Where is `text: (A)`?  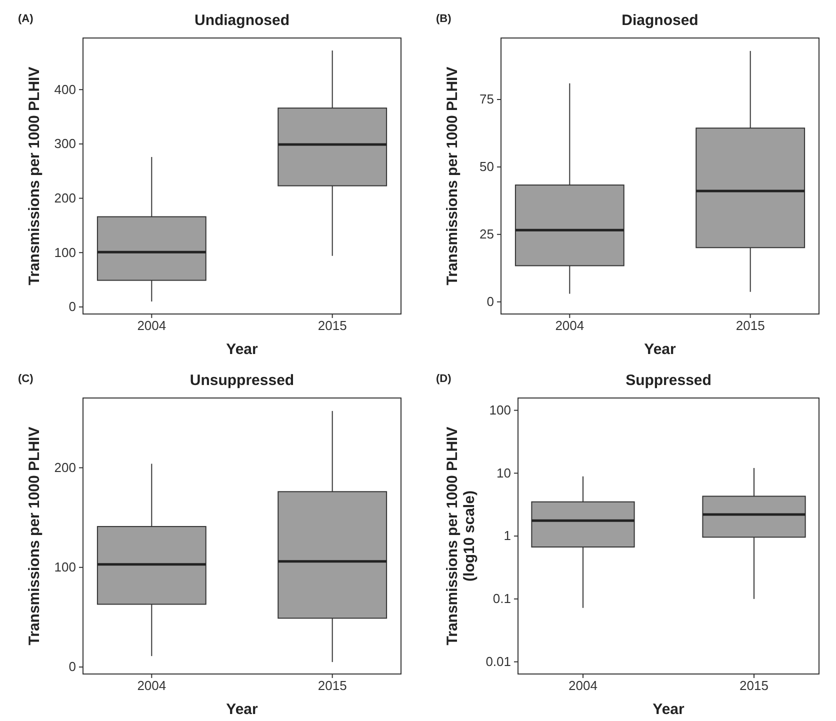
text: (A) is located at coordinates (26, 19).